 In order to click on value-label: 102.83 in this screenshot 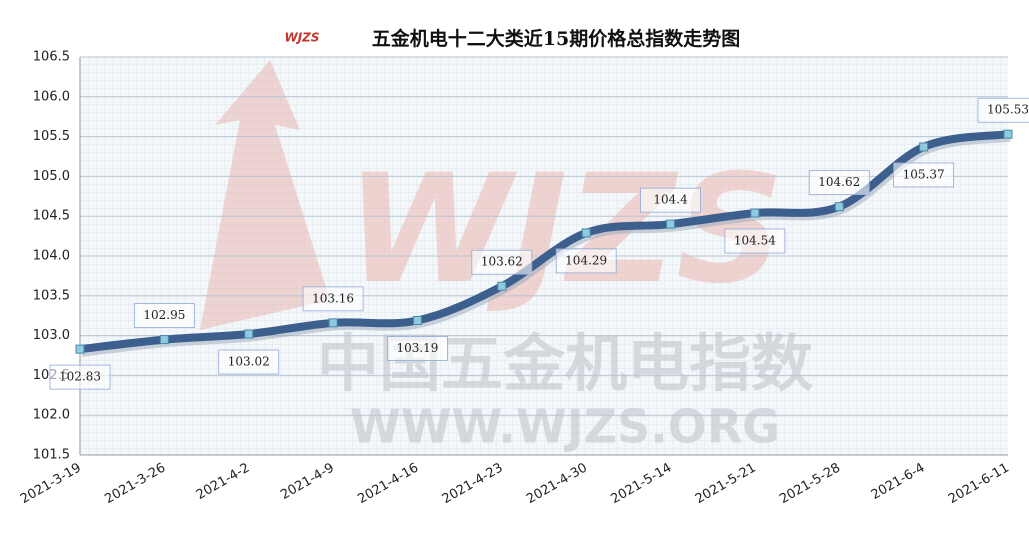, I will do `click(80, 377)`.